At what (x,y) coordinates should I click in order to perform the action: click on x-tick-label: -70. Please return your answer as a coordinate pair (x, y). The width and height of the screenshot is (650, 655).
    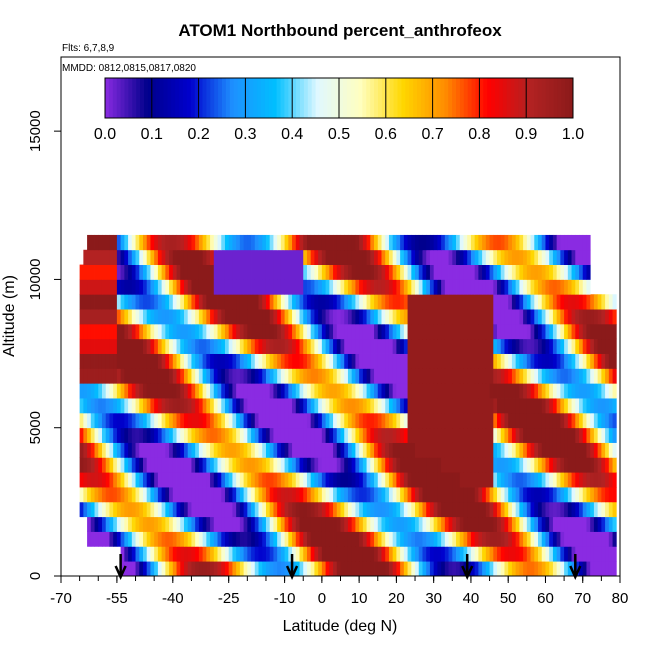
    Looking at the image, I should click on (61, 598).